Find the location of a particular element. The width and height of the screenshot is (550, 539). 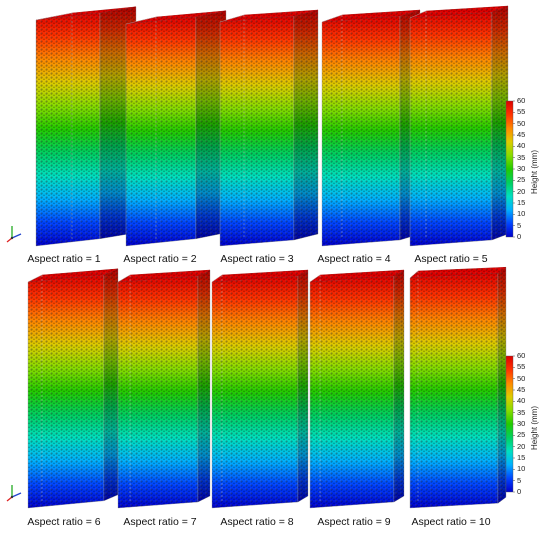

caption-aspect-ratio-5: Aspect ratio = 5 is located at coordinates (451, 259).